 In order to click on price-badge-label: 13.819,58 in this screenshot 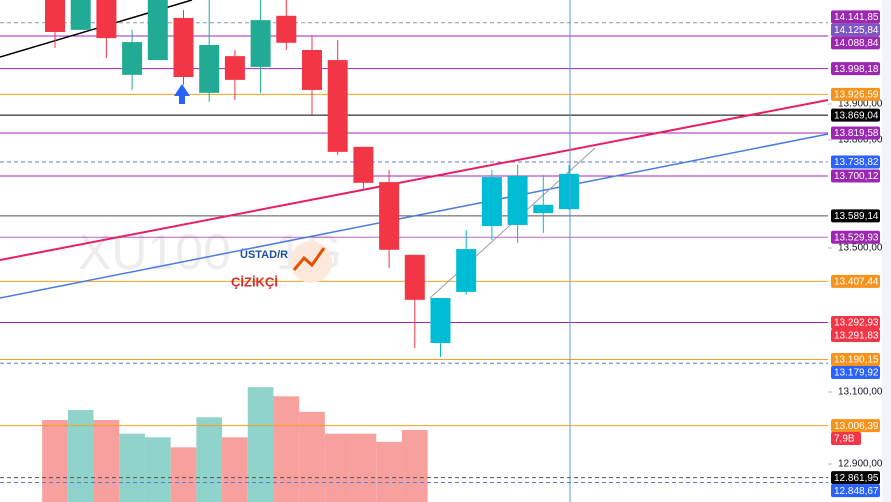, I will do `click(856, 133)`.